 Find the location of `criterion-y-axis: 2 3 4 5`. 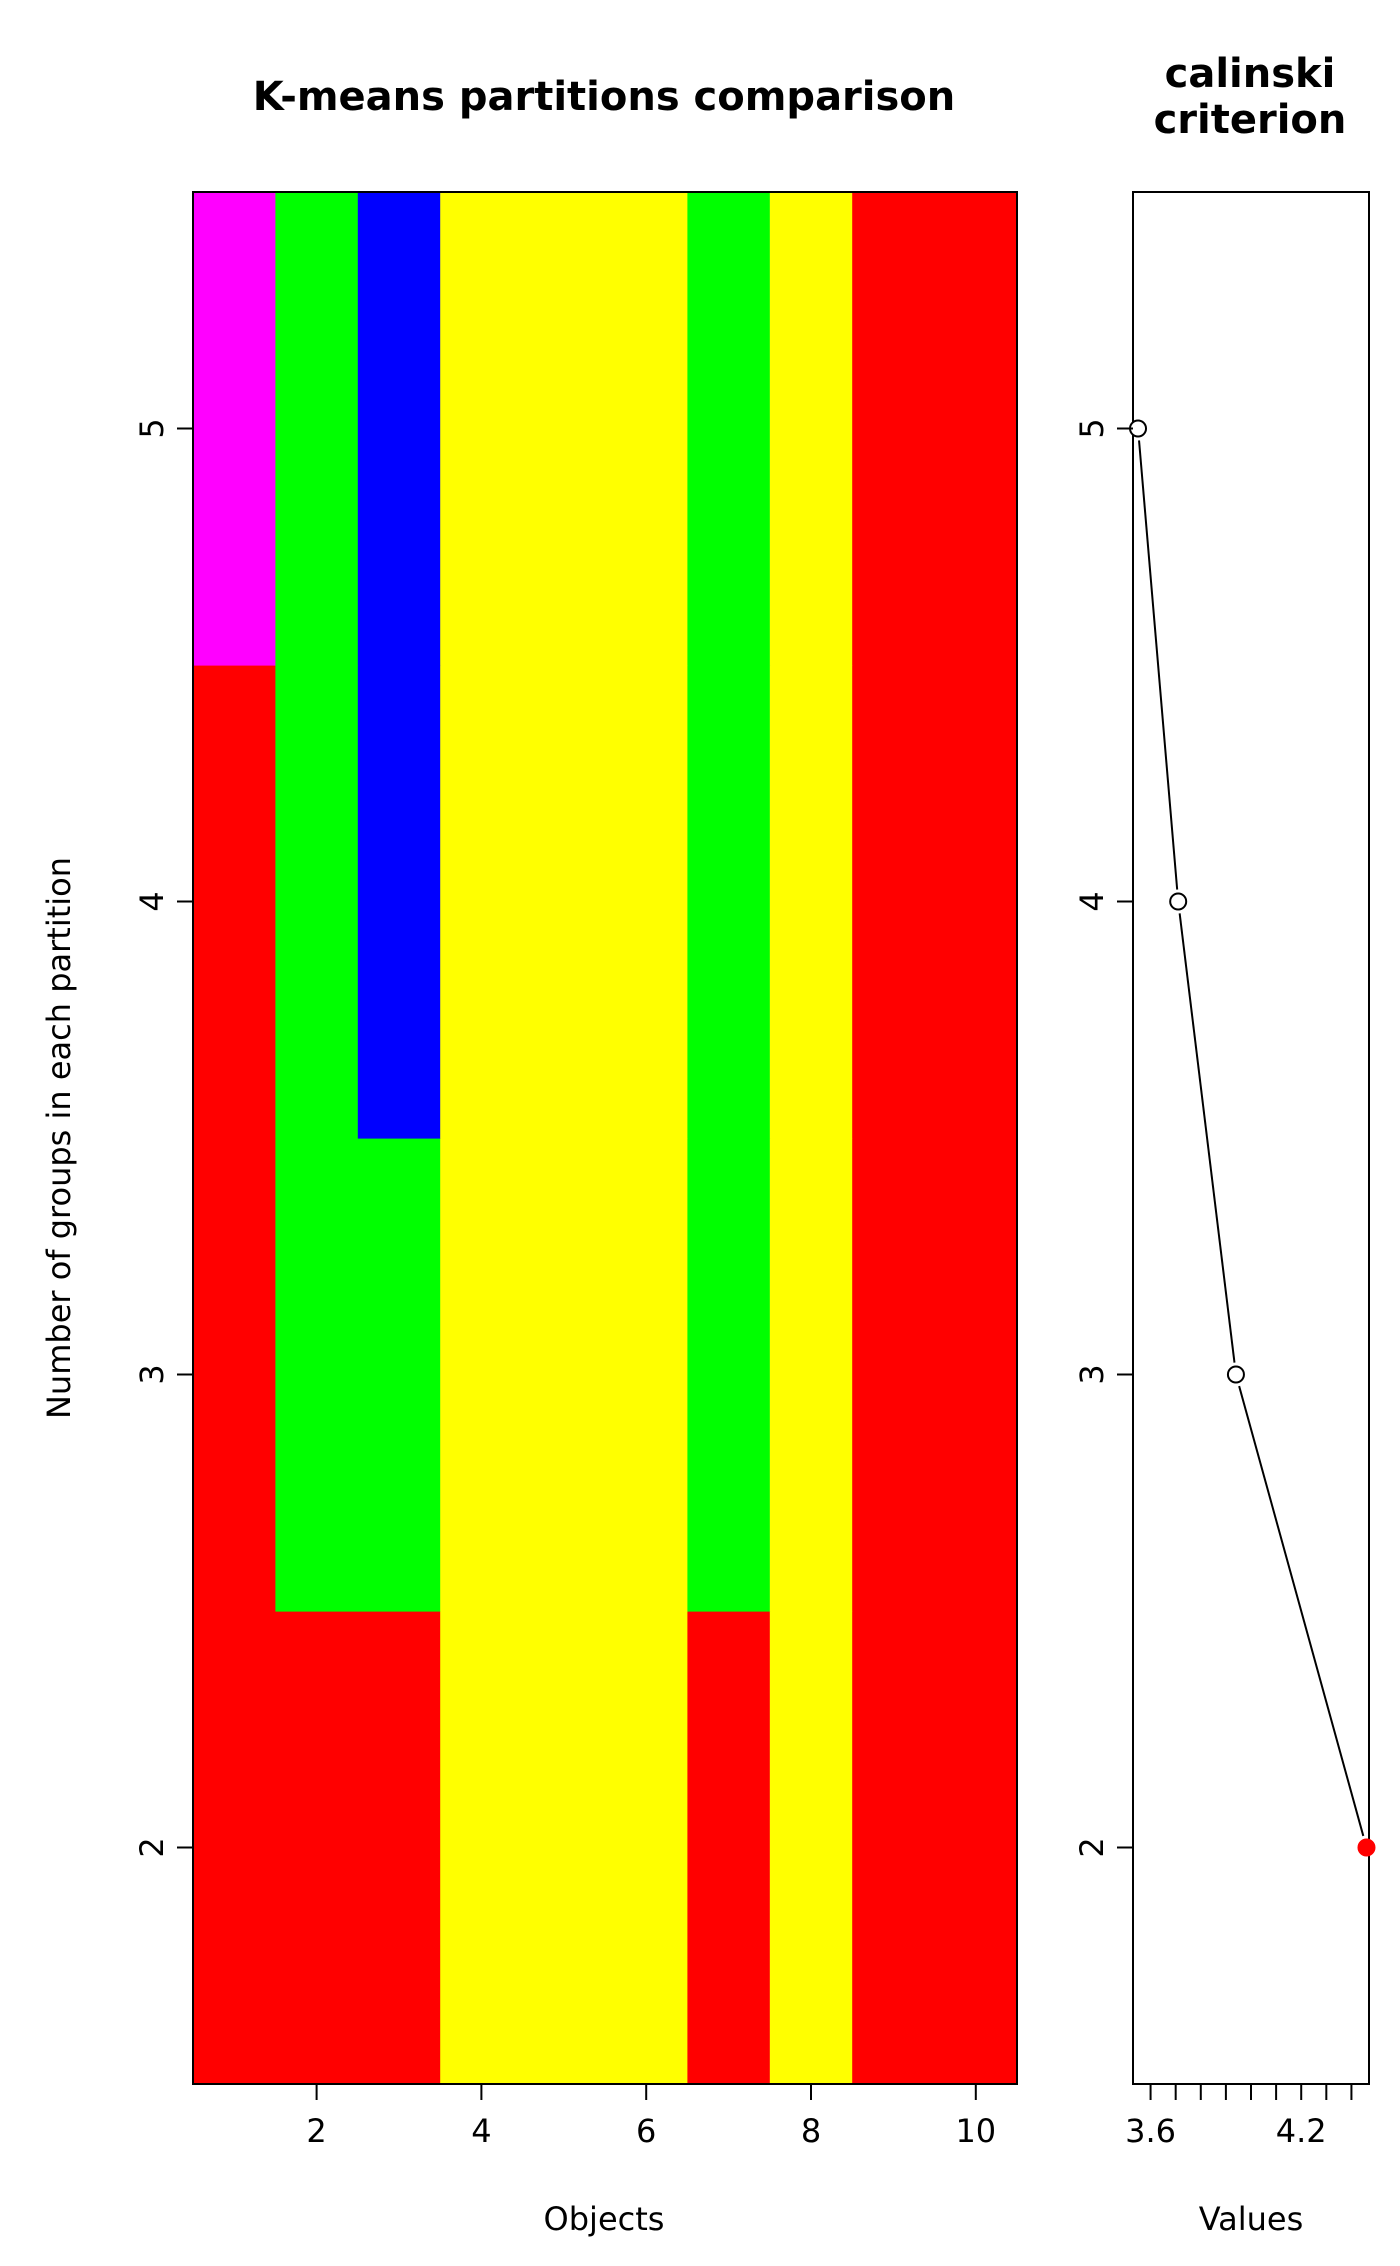

criterion-y-axis: 2 3 4 5 is located at coordinates (1103, 1138).